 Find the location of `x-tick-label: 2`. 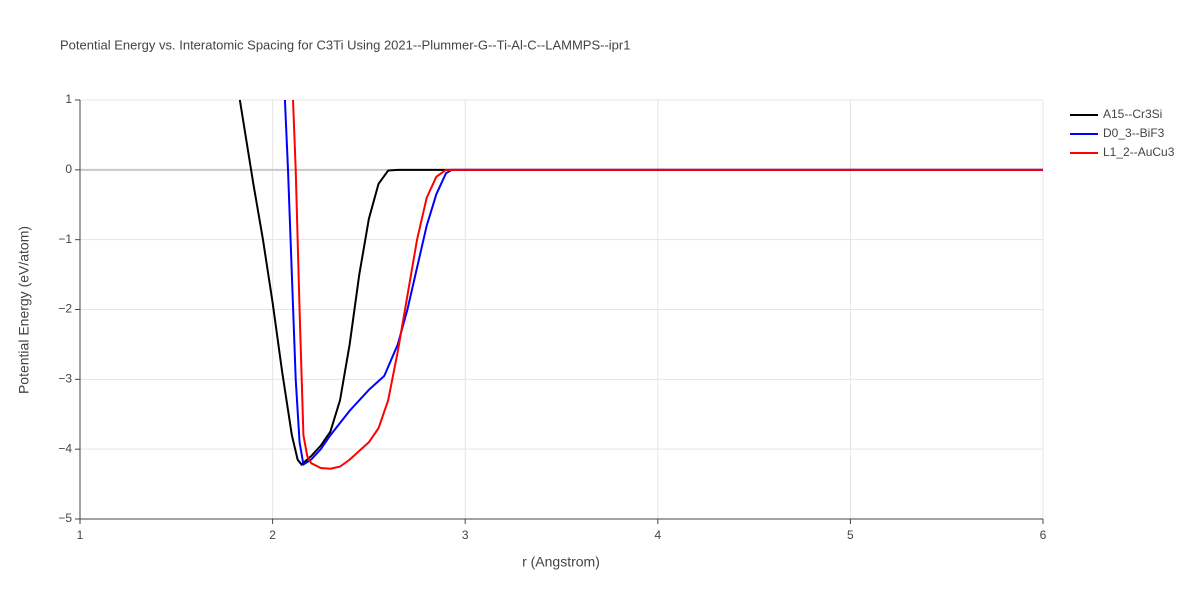

x-tick-label: 2 is located at coordinates (272, 535).